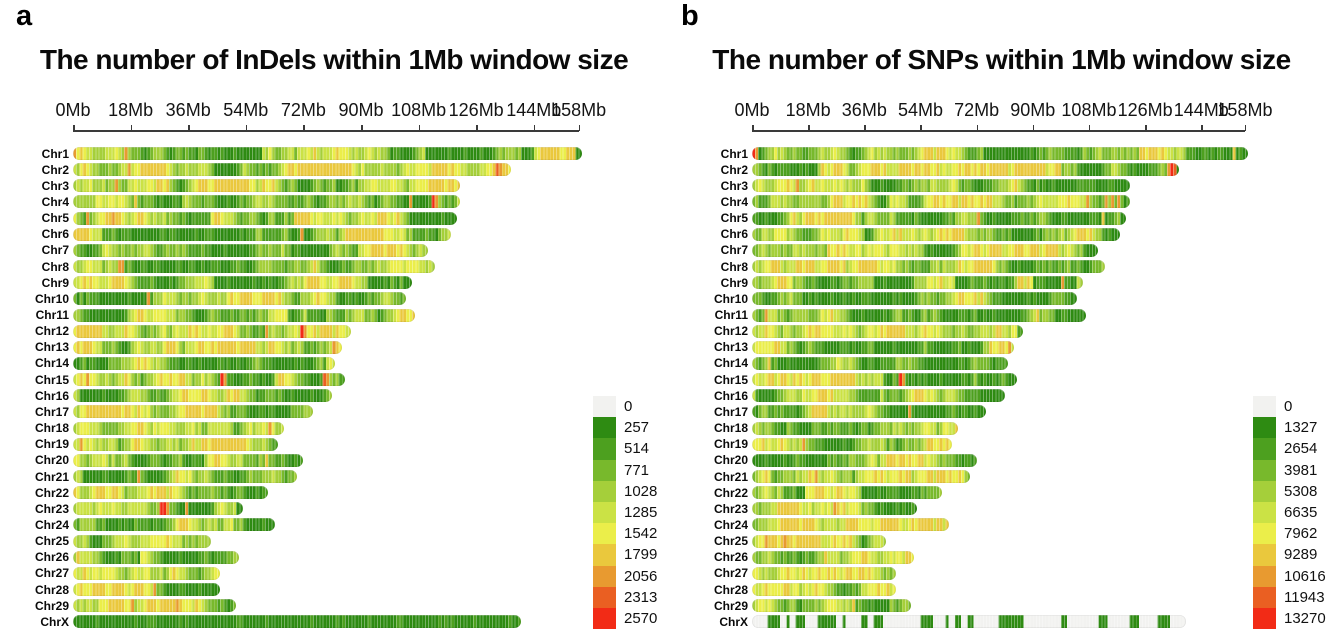 The image size is (1335, 629). What do you see at coordinates (730, 363) in the screenshot?
I see `chromosome-label: Chr14` at bounding box center [730, 363].